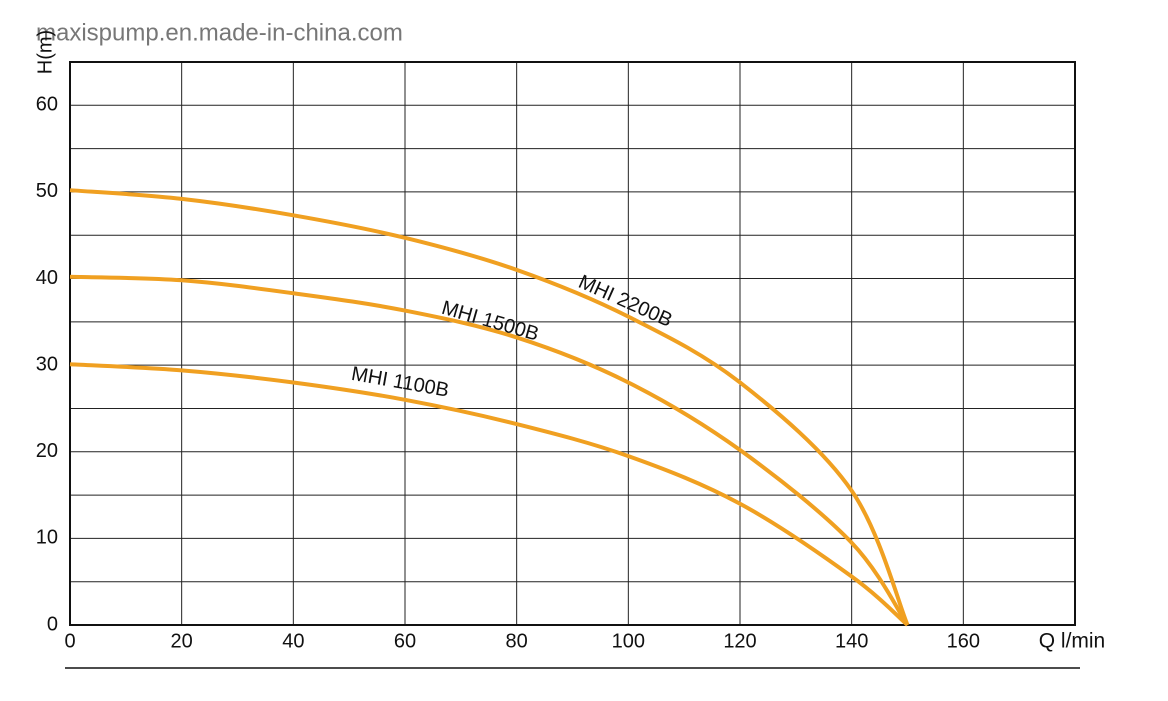 Image resolution: width=1168 pixels, height=701 pixels. Describe the element at coordinates (69, 641) in the screenshot. I see `x-tick-label: 0` at that location.